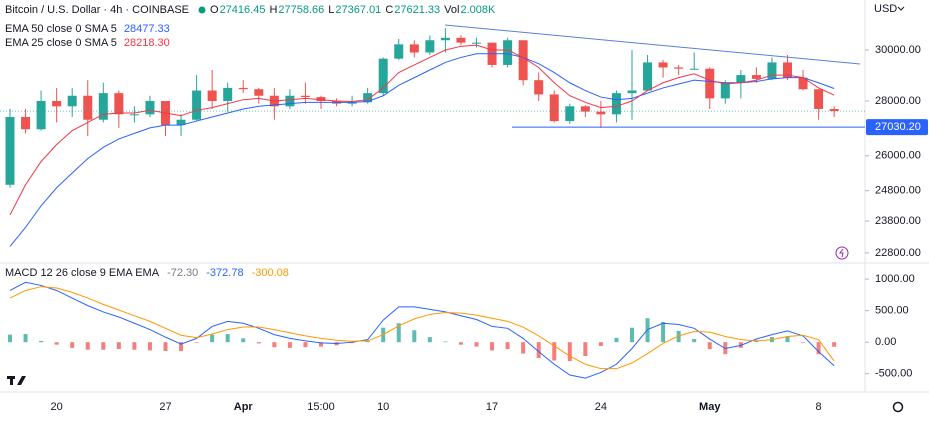  Describe the element at coordinates (898, 127) in the screenshot. I see `support-label: 27030.20` at that location.